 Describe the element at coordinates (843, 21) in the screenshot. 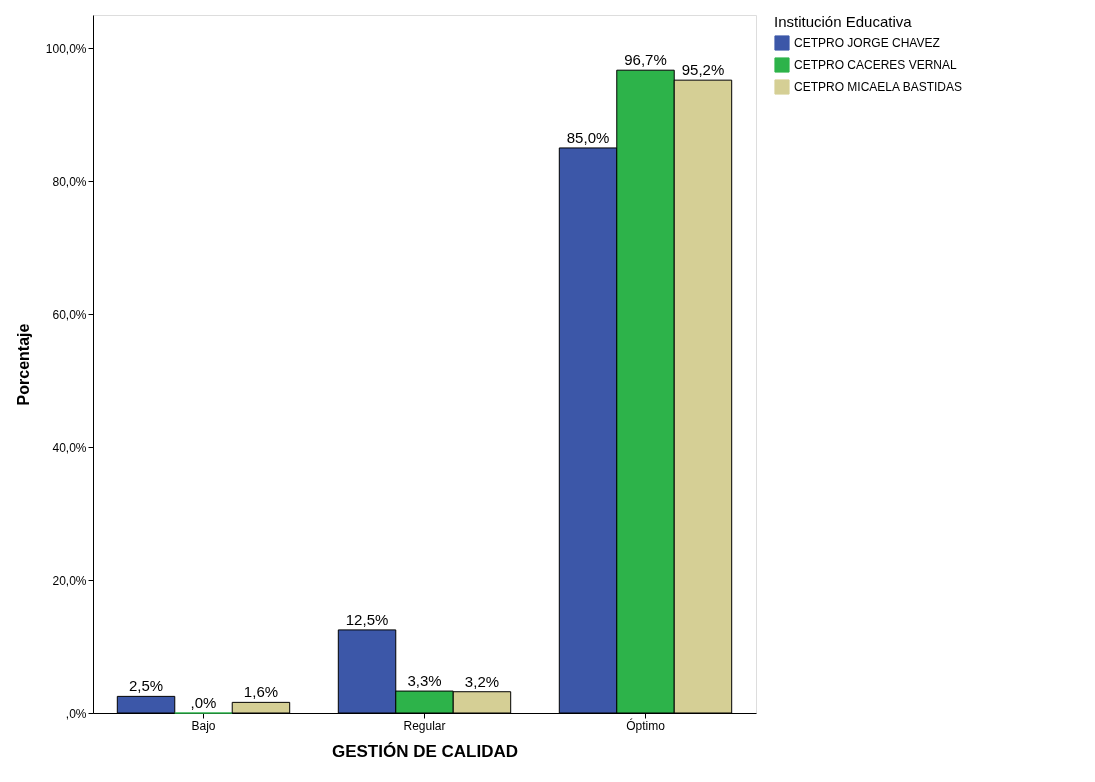

I see `legend-title: Institución Educativa` at that location.